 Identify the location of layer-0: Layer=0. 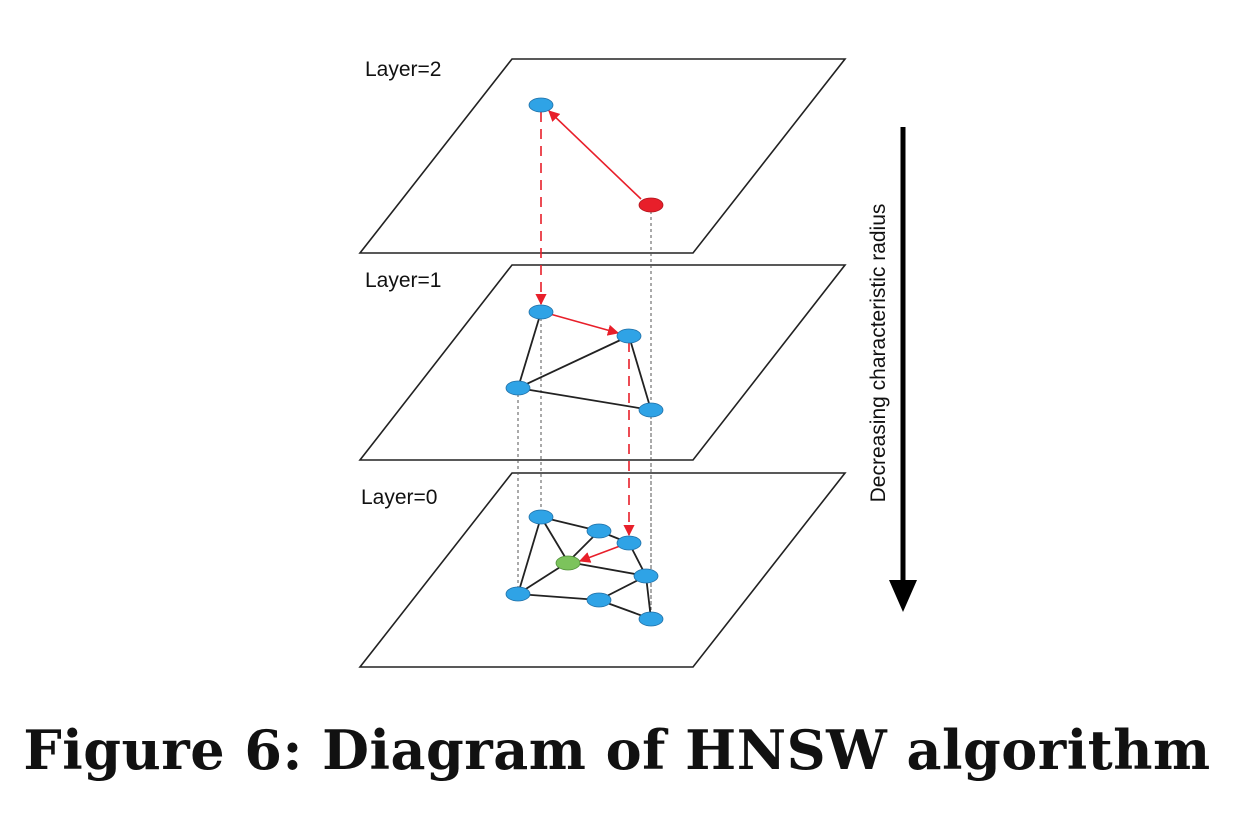
(602, 570).